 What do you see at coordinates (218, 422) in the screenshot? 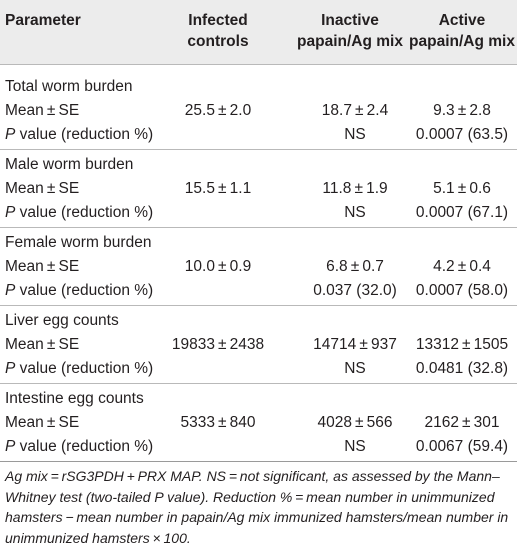
I see `mean-infected: 5333 ± 840` at bounding box center [218, 422].